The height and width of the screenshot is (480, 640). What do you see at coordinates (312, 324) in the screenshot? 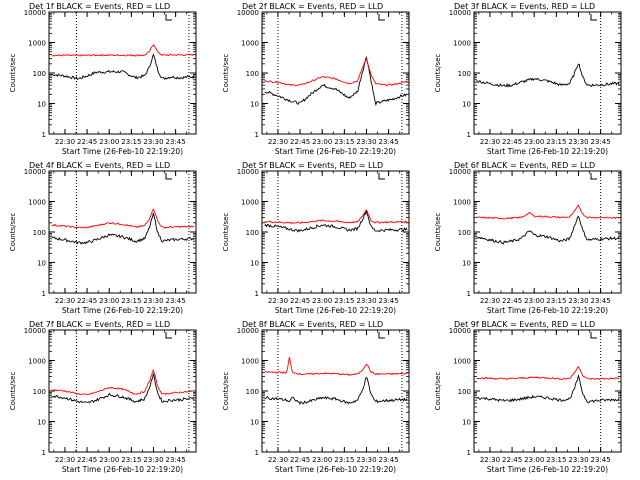
I see `panel-title: Det 8f BLACK = Events, RED = LLD` at bounding box center [312, 324].